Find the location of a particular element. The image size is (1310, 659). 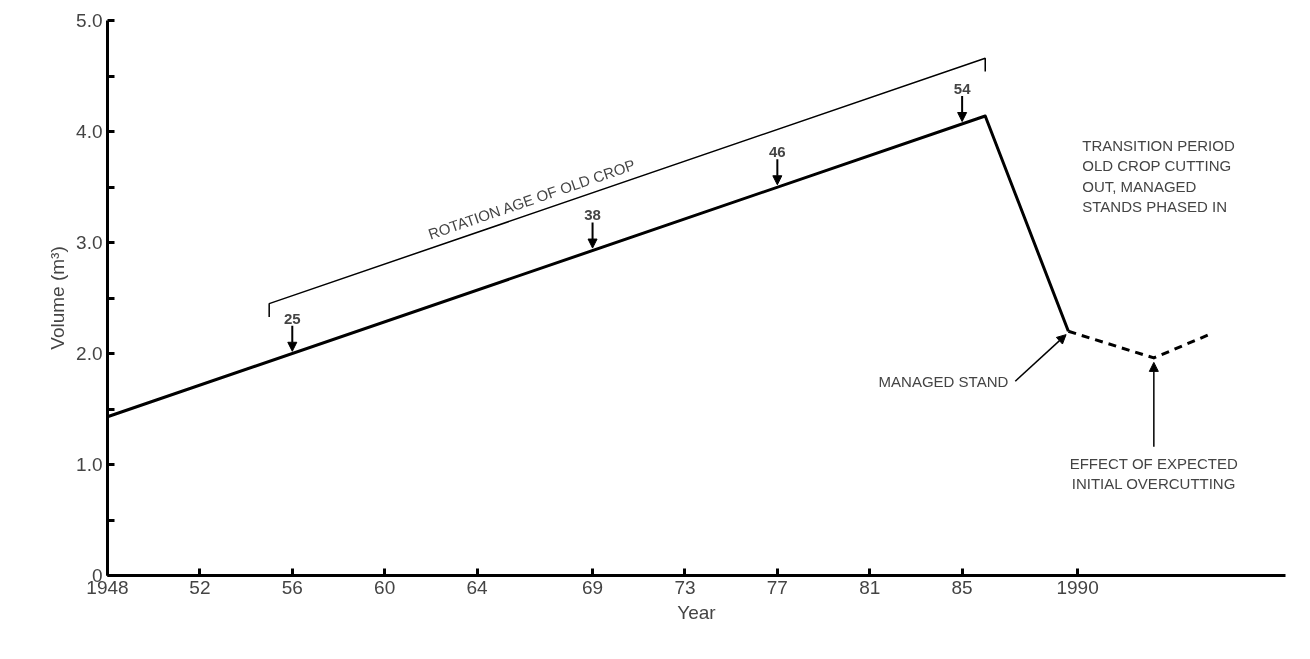

x-tick-label: 60 is located at coordinates (385, 587).